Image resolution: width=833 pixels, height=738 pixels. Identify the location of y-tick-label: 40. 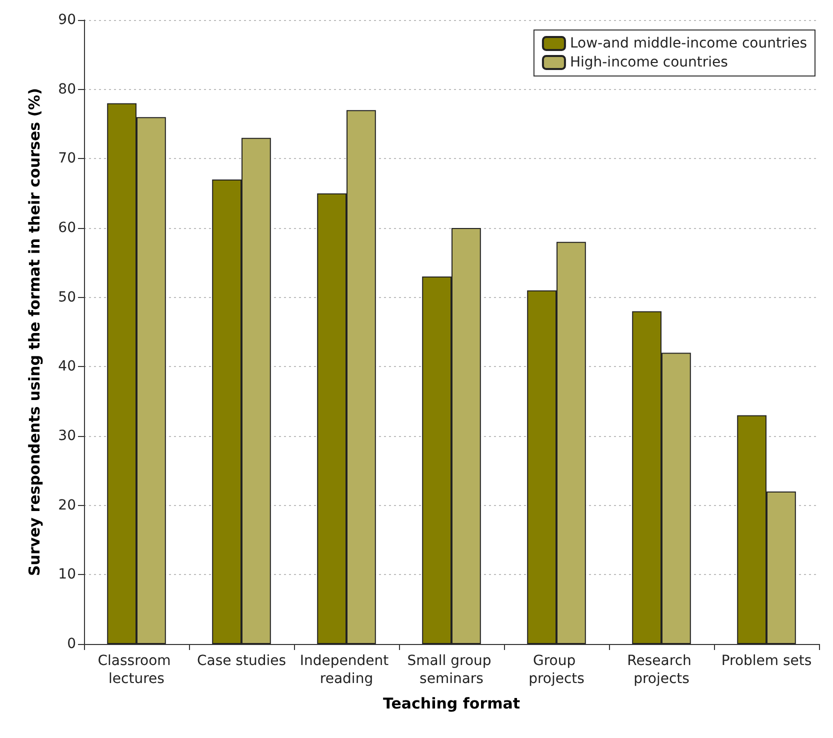
(67, 366).